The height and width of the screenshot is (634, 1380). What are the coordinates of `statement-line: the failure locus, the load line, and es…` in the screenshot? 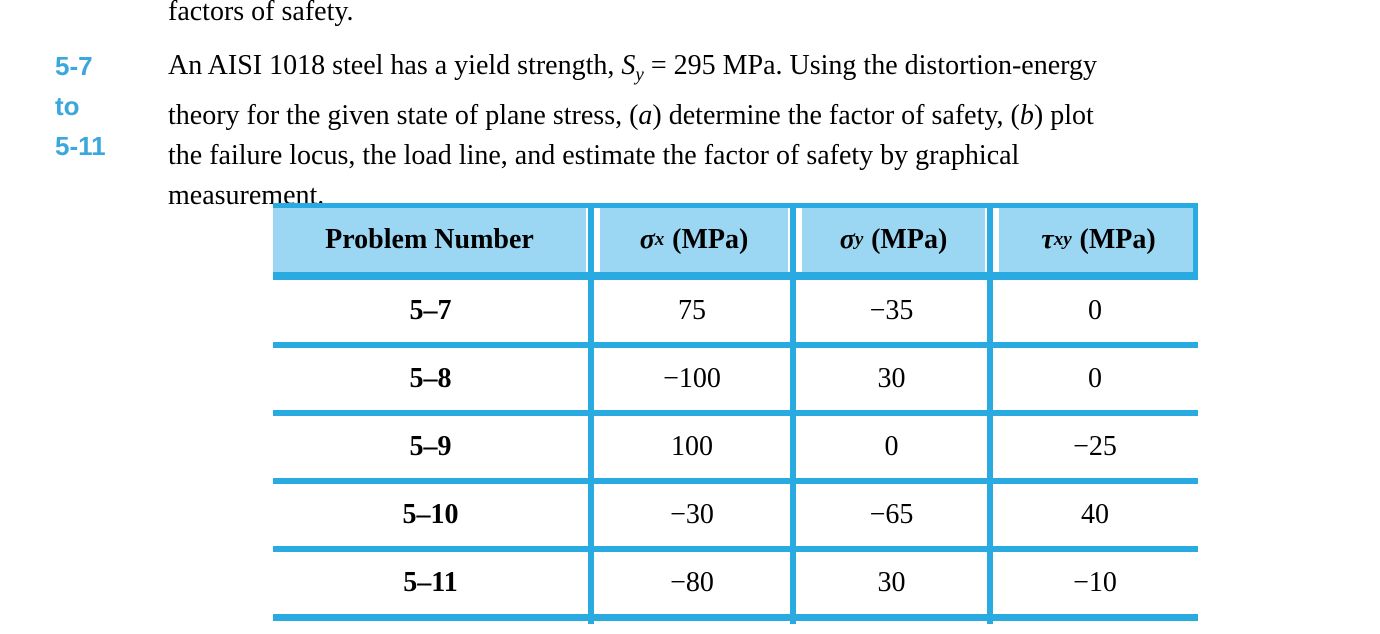 It's located at (594, 155).